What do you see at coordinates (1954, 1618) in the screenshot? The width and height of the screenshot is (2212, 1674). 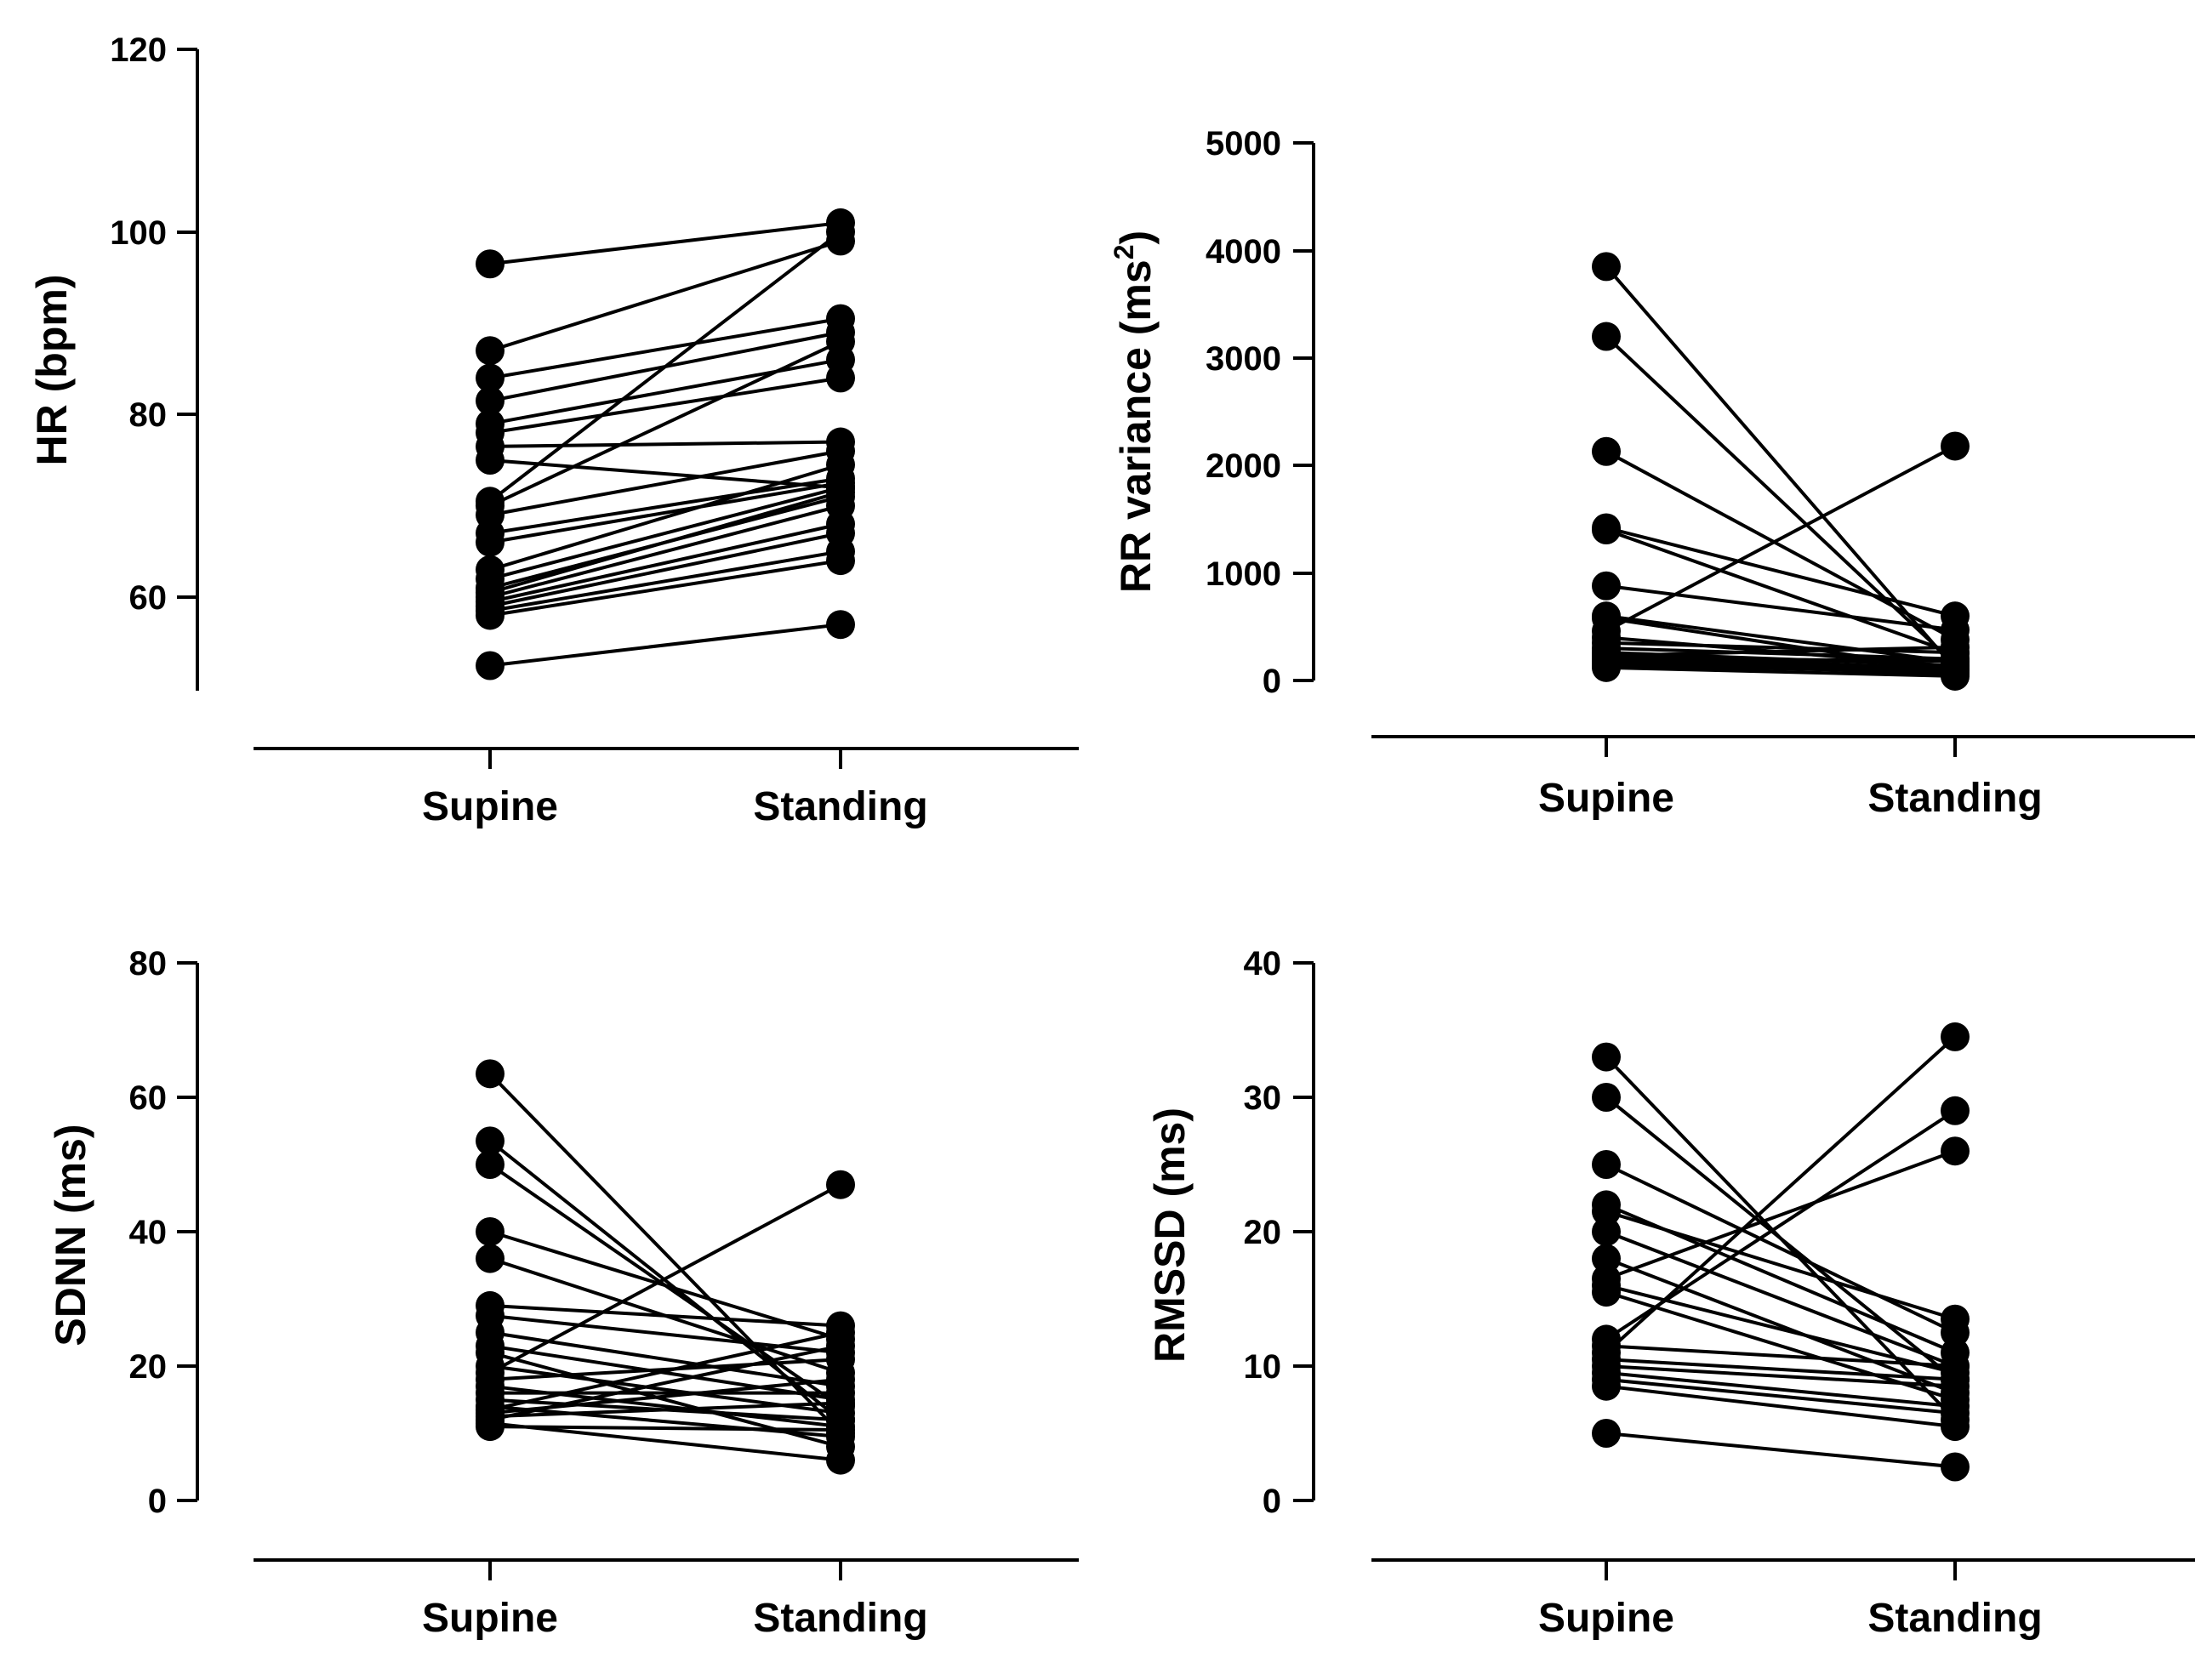 I see `rmssd-x-label-standing: Standing` at bounding box center [1954, 1618].